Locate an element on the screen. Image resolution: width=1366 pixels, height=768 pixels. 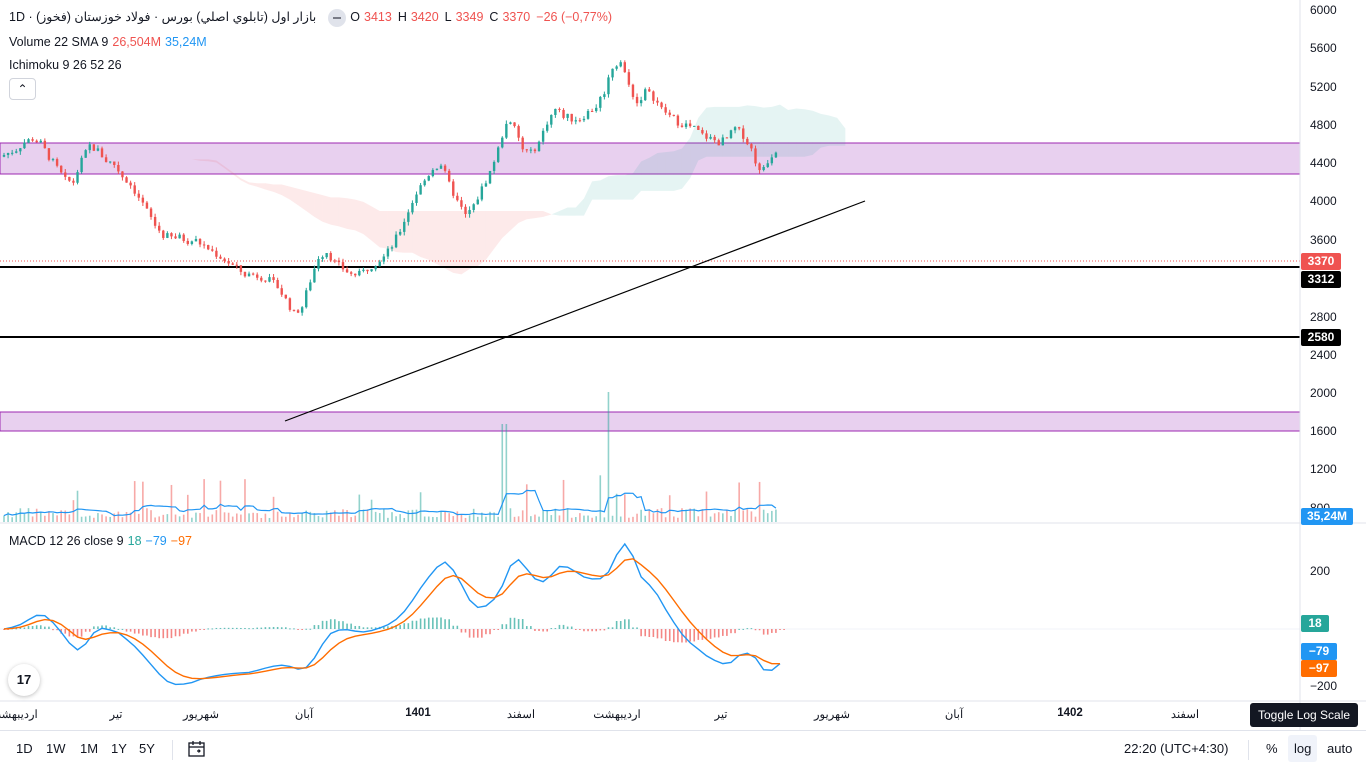
percent-scale-button: % is located at coordinates (1272, 748).